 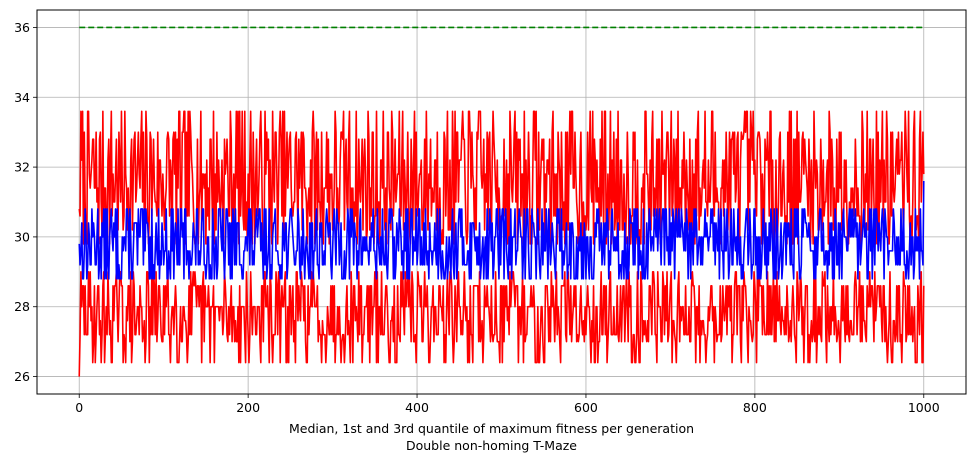 I want to click on x-axis-sublabel: Double non-homing T-Maze, so click(x=491, y=445).